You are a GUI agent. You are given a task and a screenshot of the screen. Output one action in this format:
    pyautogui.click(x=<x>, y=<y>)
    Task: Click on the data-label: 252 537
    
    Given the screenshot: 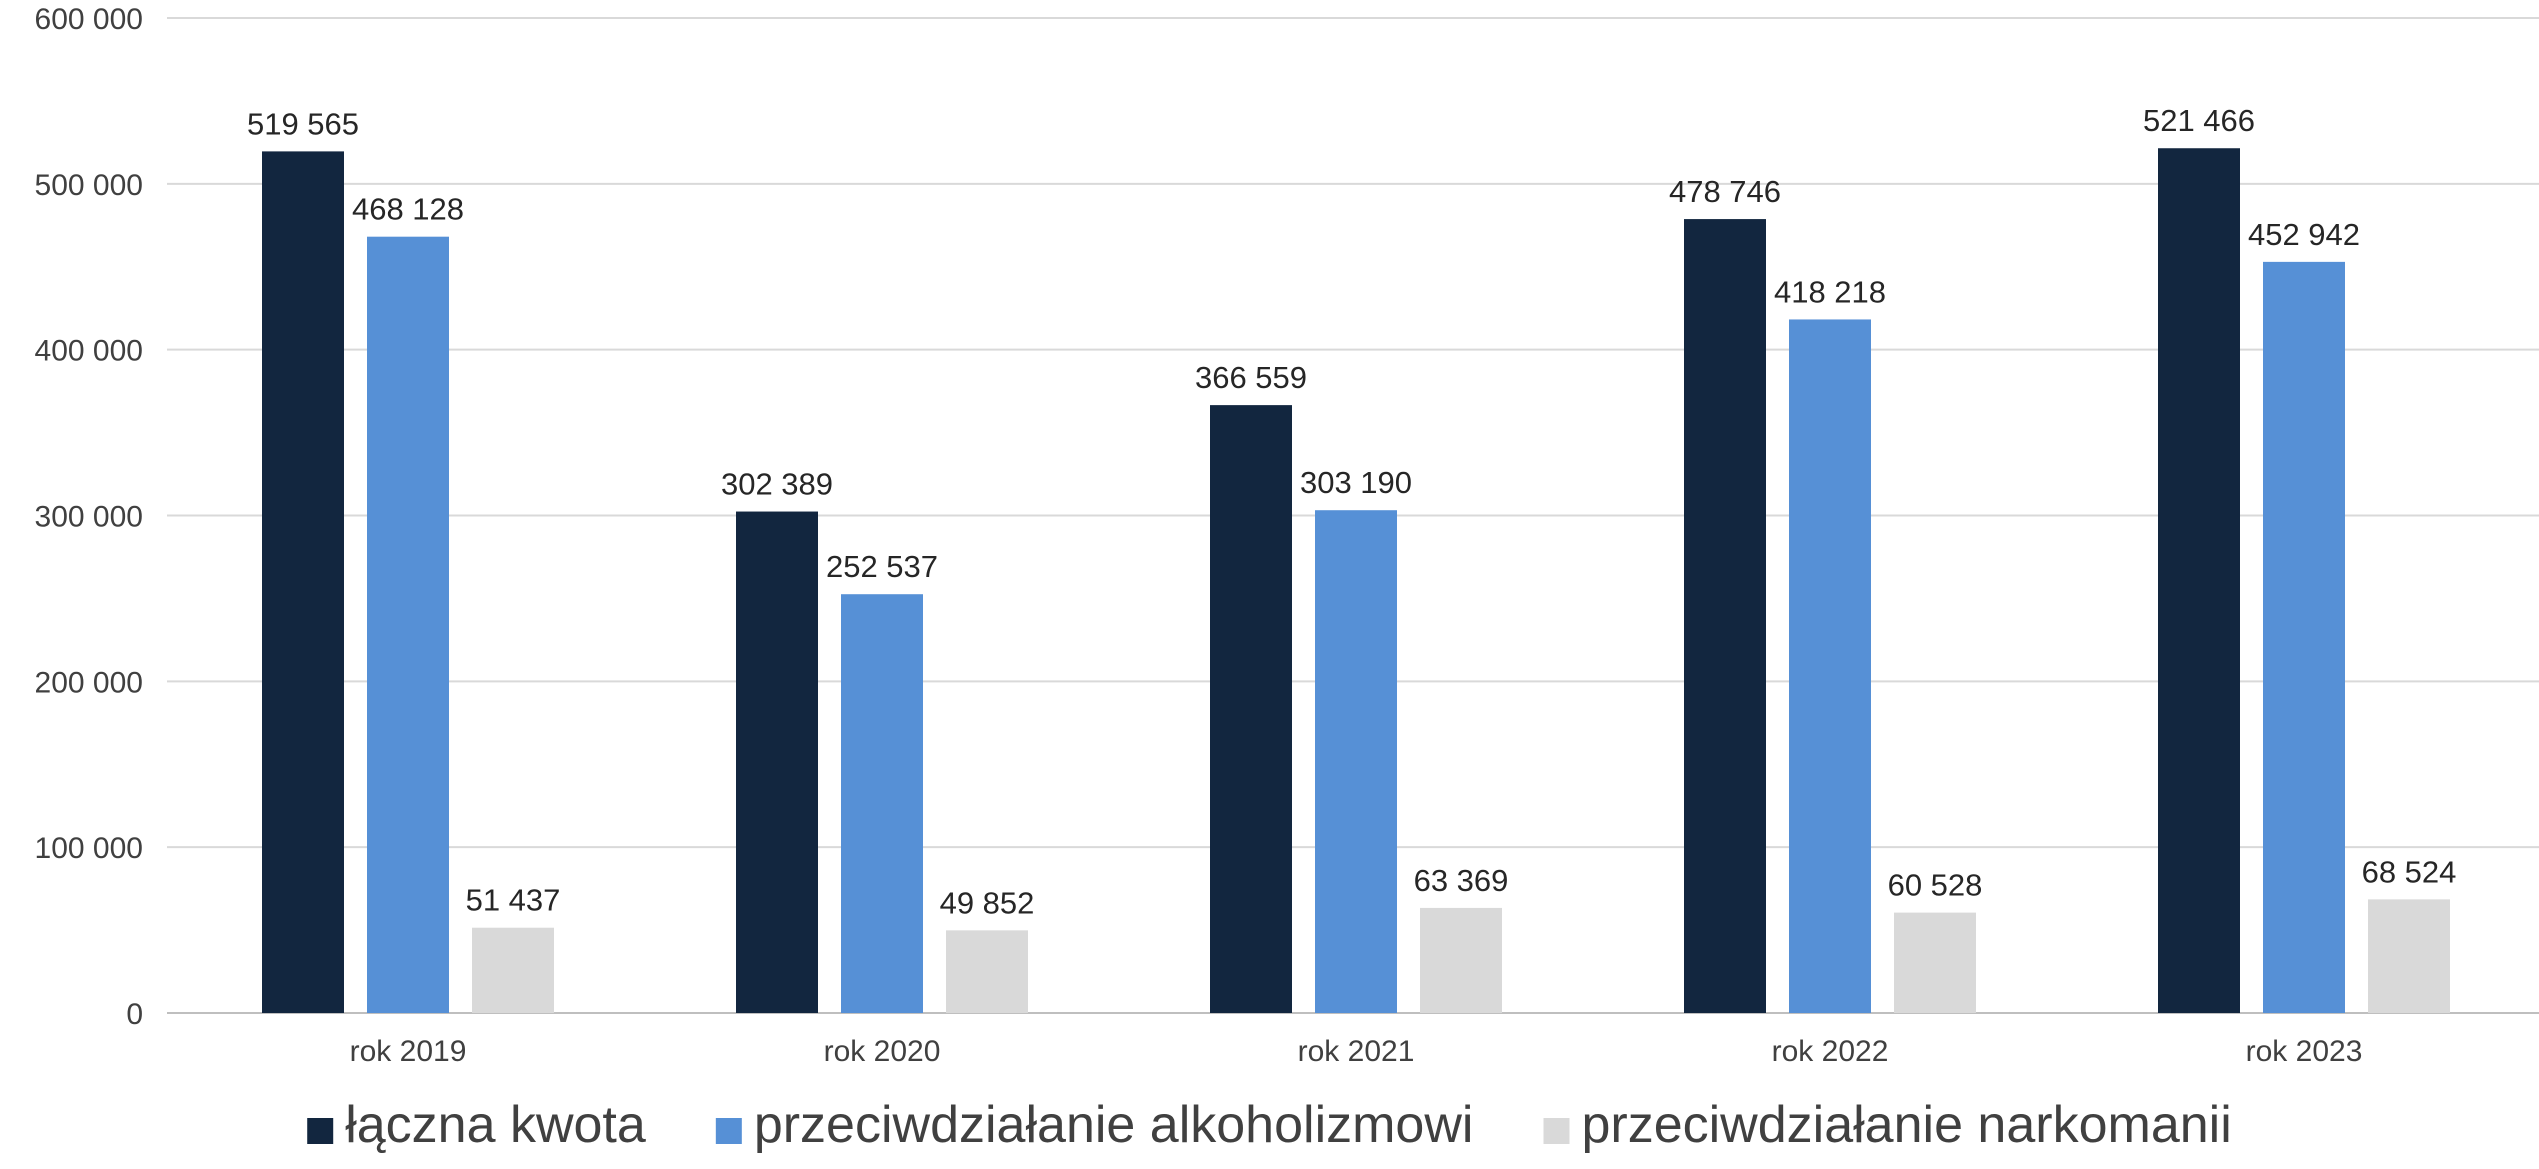 What is the action you would take?
    pyautogui.click(x=882, y=566)
    